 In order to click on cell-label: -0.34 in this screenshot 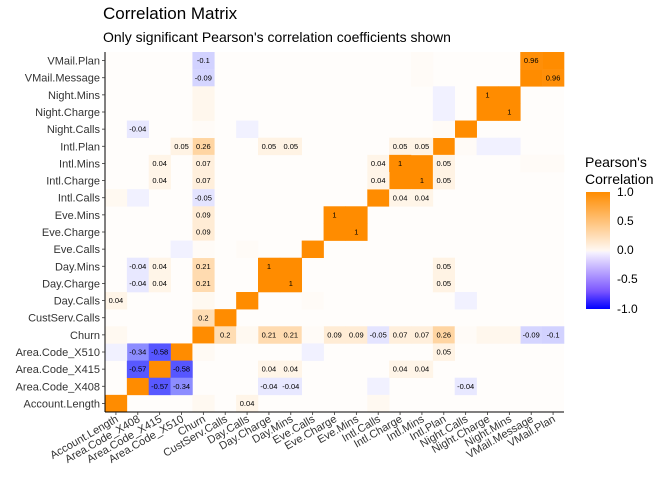, I will do `click(137, 352)`.